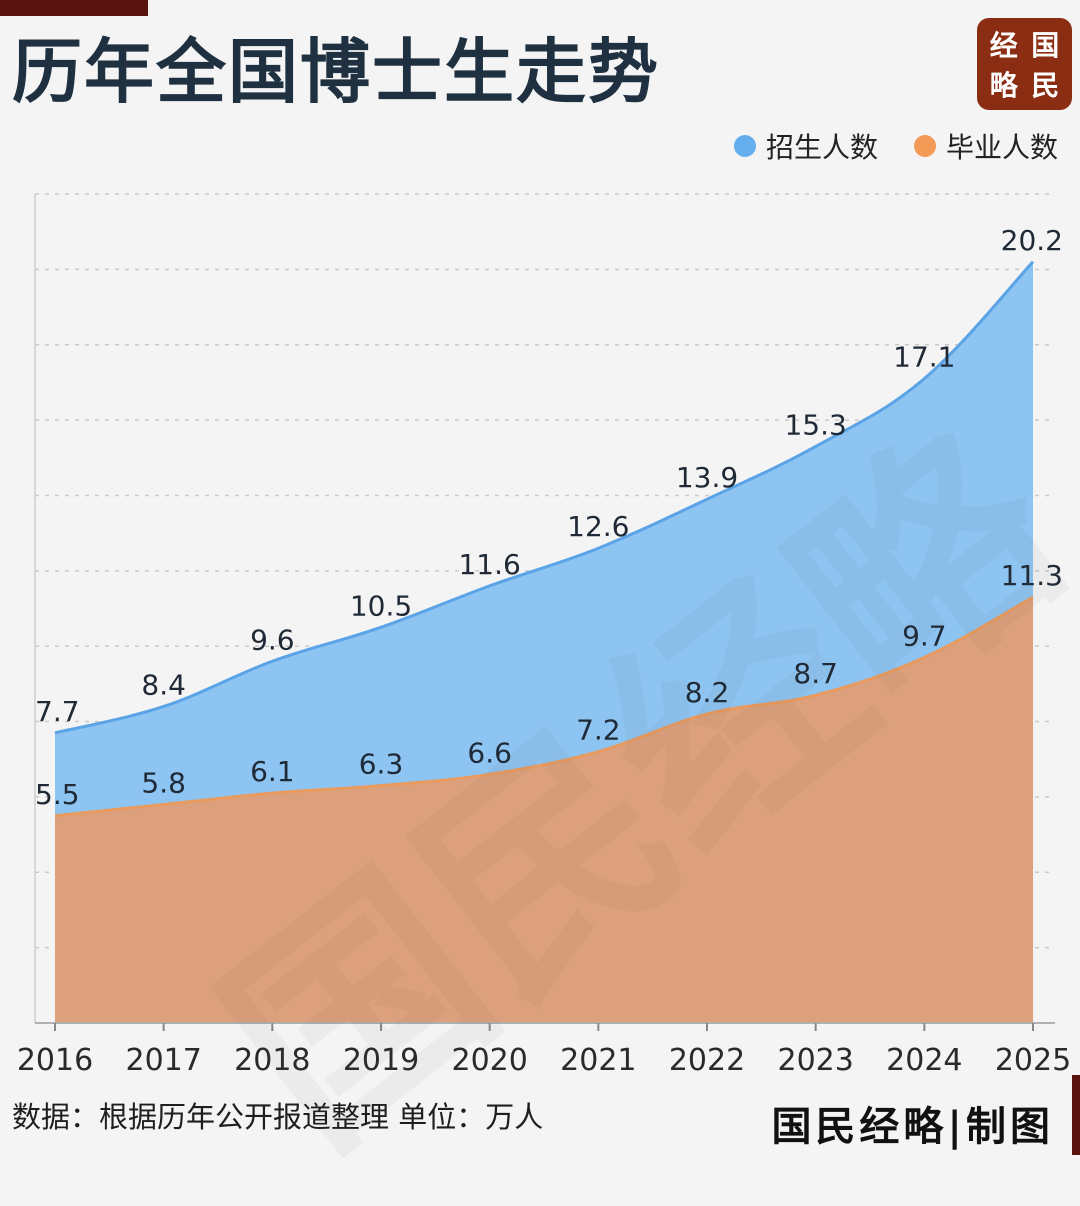 This screenshot has width=1080, height=1206. What do you see at coordinates (489, 752) in the screenshot?
I see `graduation-data-label: 6.6` at bounding box center [489, 752].